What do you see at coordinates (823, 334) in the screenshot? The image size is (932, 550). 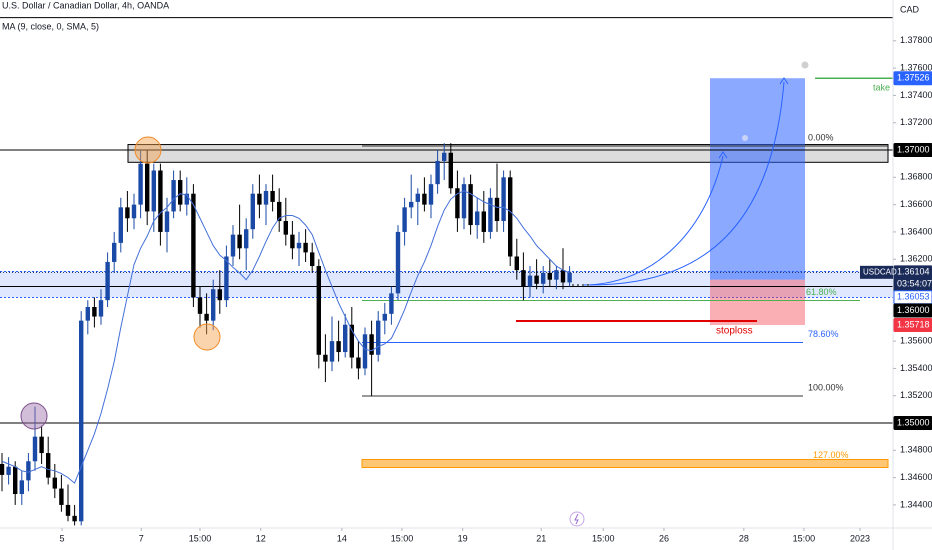 I see `fib-label: 78.60%` at bounding box center [823, 334].